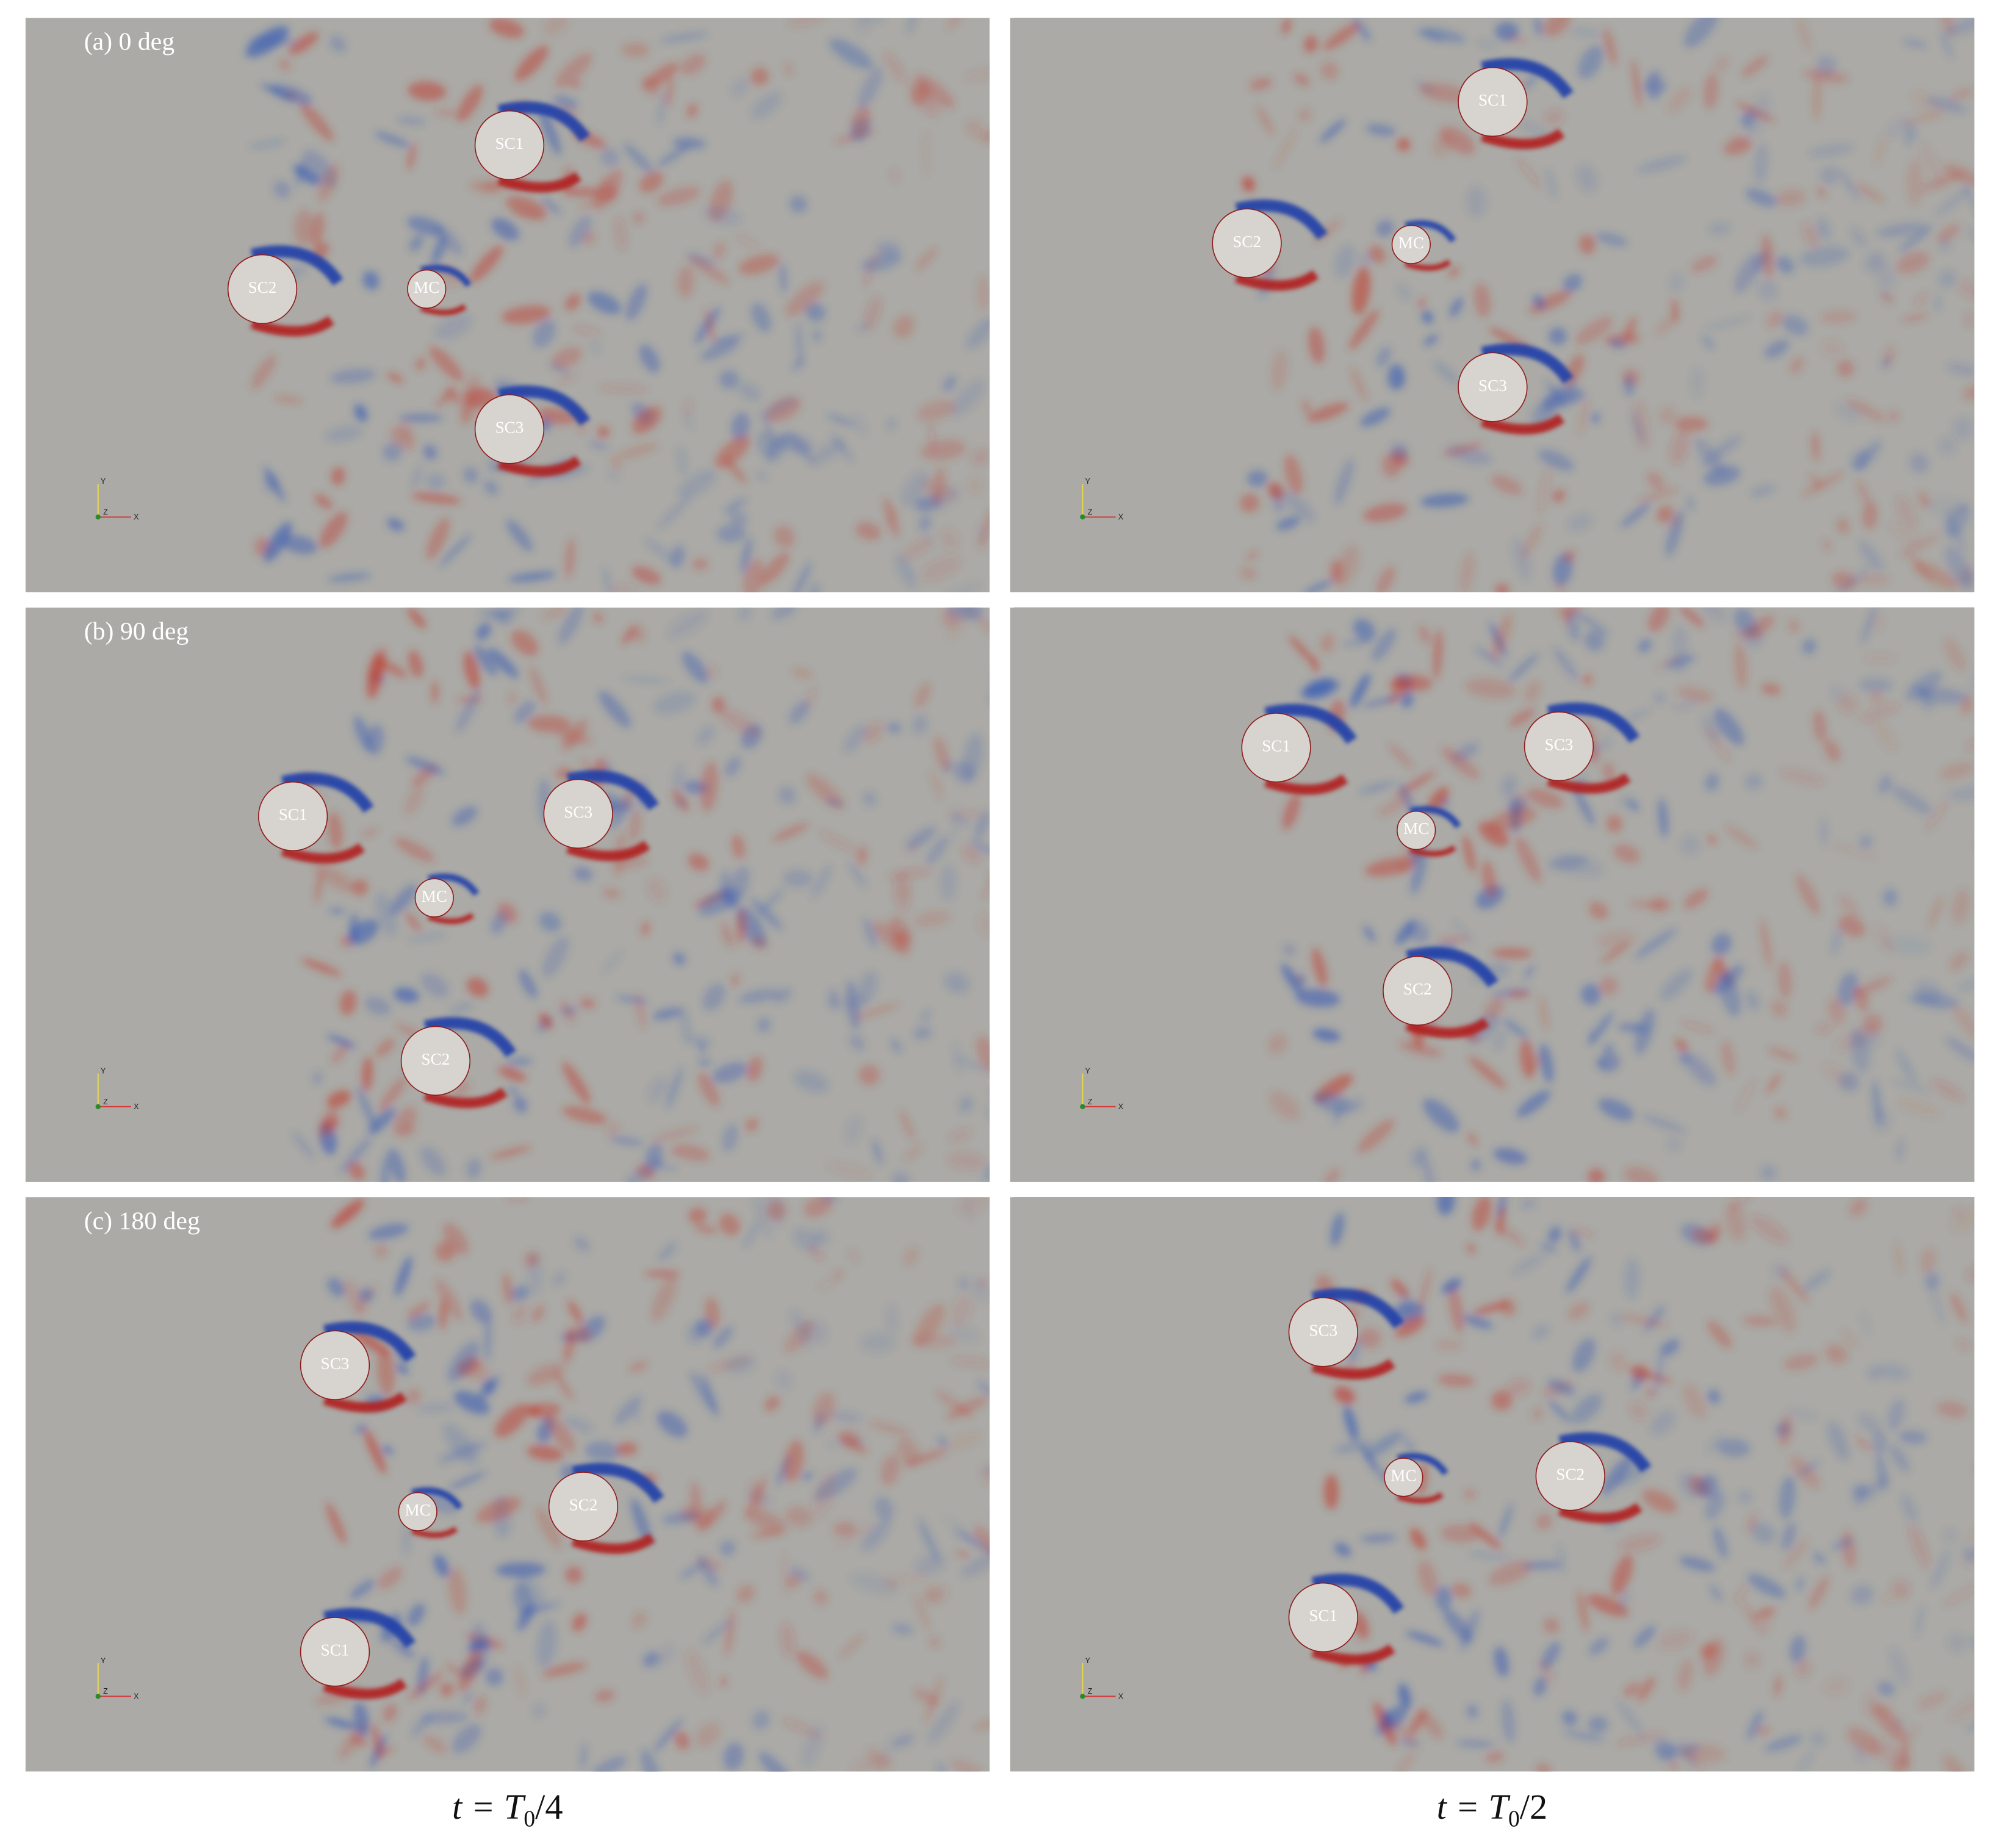  Describe the element at coordinates (1323, 1330) in the screenshot. I see `cylinder-label: SC3` at that location.